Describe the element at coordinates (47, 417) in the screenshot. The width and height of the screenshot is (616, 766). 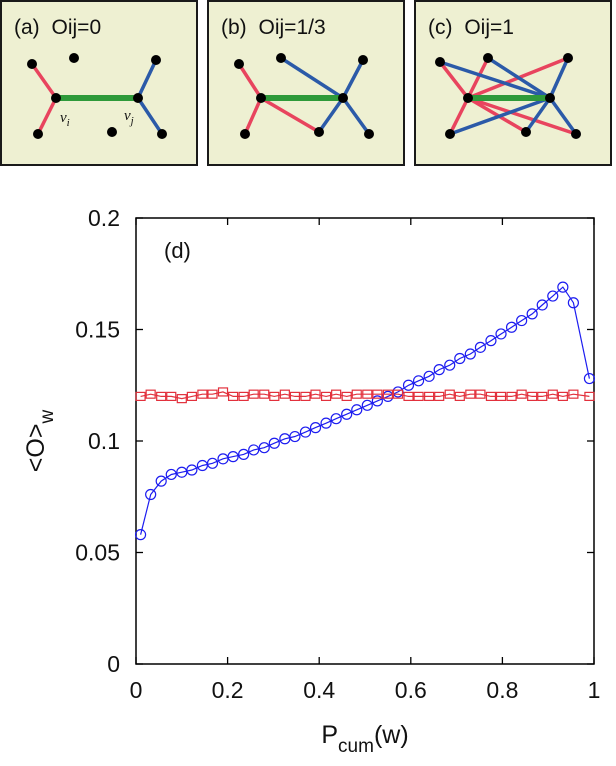
I see `y-axis-title-sub: w` at that location.